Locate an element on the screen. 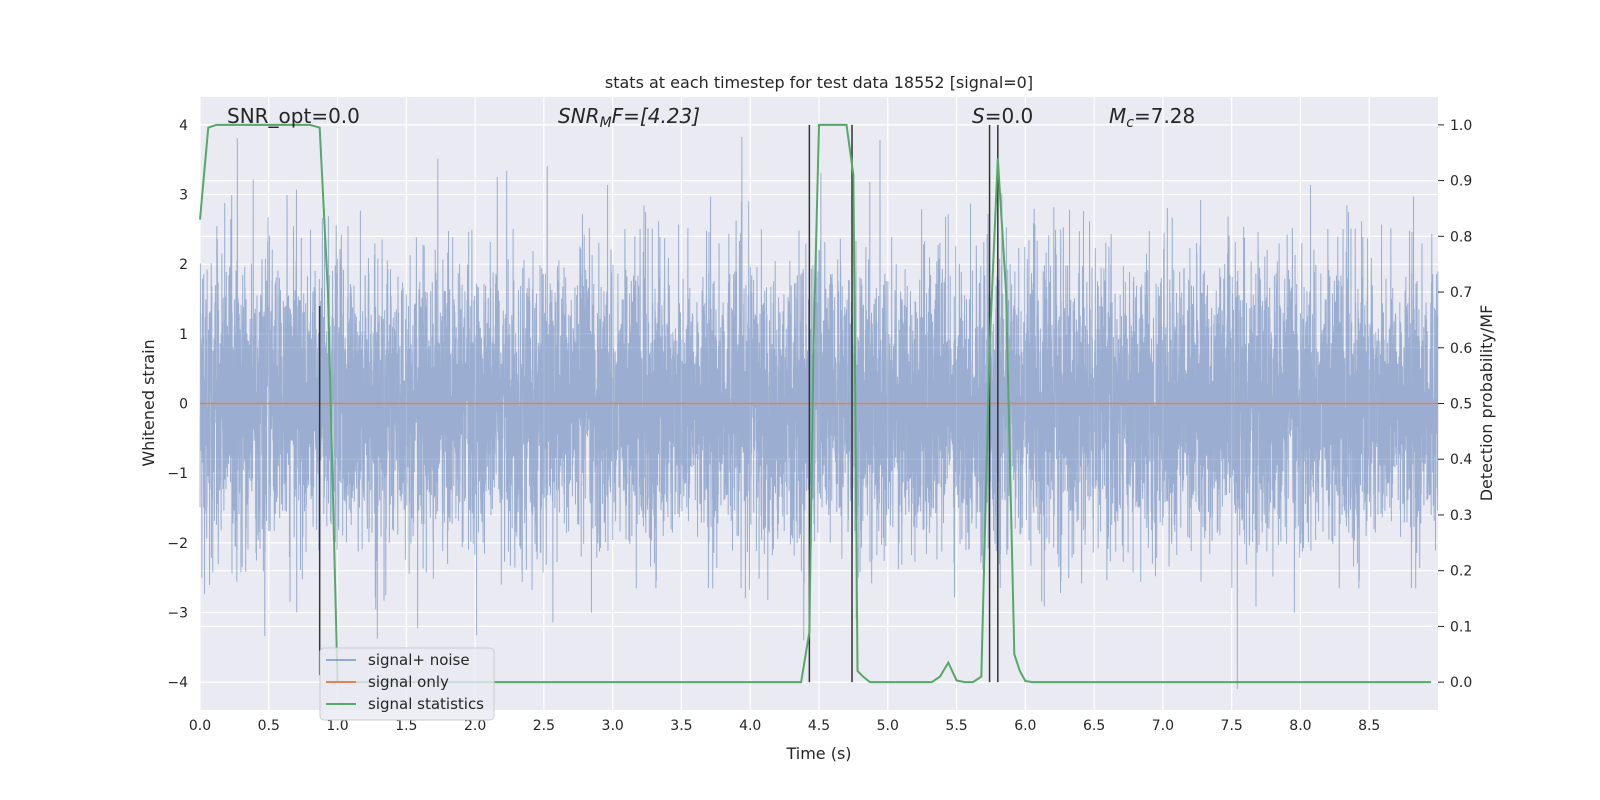 This screenshot has width=1600, height=800. legend-label-signal-noise: signal+ noise is located at coordinates (419, 660).